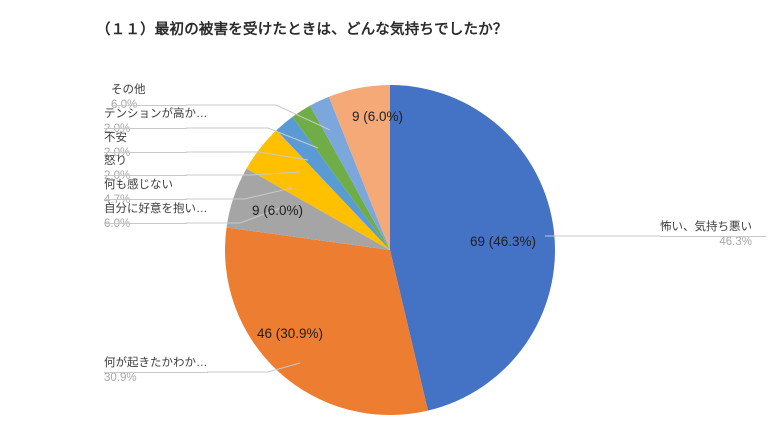 This screenshot has height=438, width=780. I want to click on callout-fuan-category: 不安, so click(115, 138).